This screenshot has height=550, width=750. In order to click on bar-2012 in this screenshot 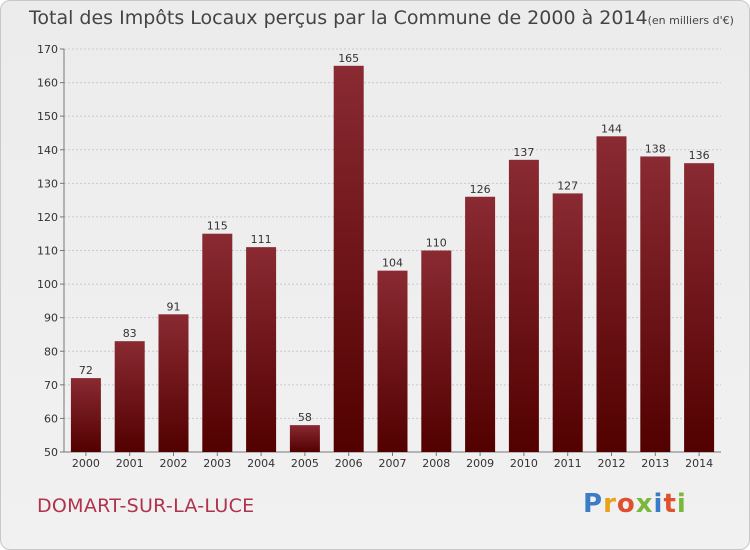, I will do `click(611, 294)`.